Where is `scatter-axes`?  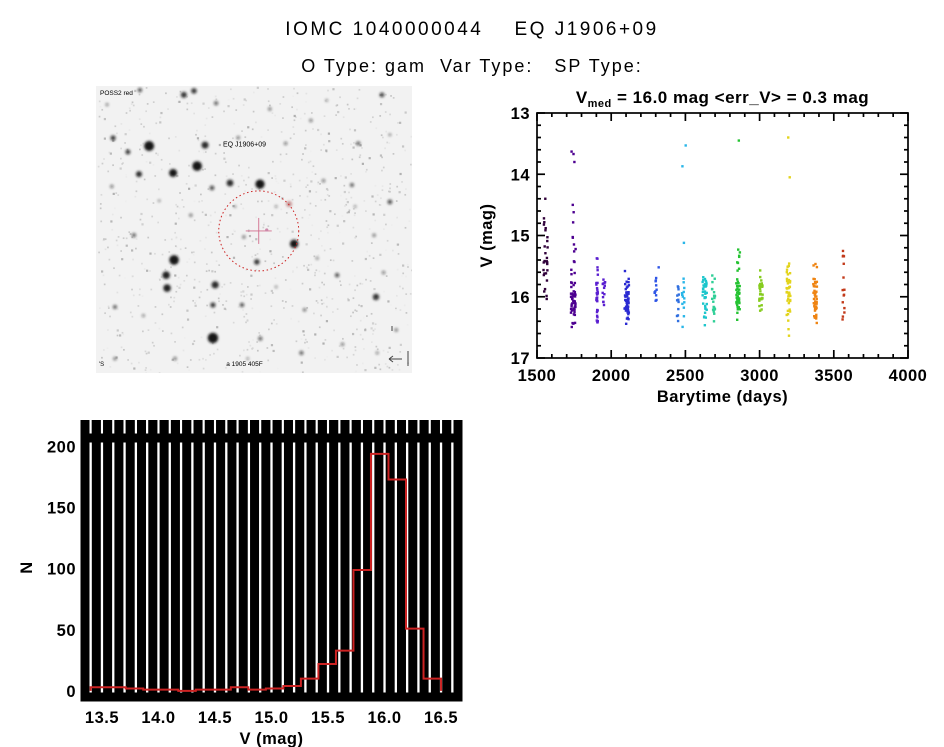 scatter-axes is located at coordinates (722, 235).